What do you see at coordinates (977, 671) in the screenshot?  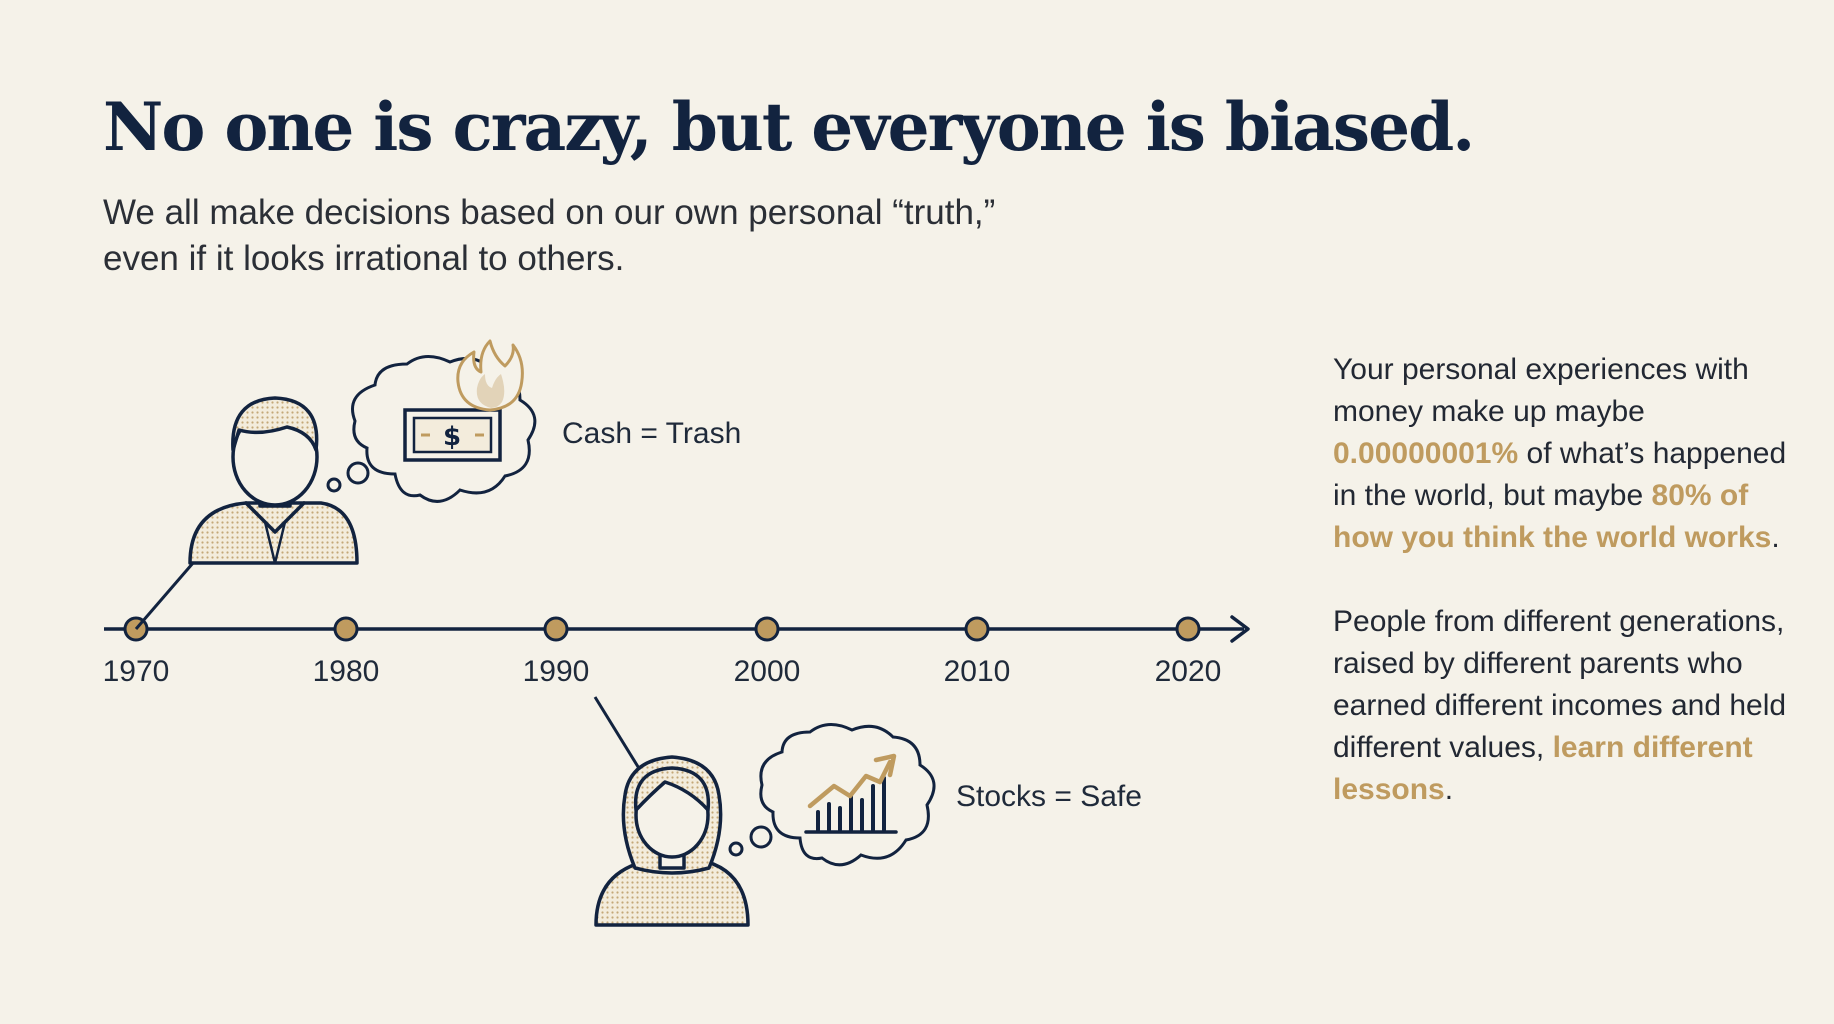 I see `year-label-2010: 2010` at bounding box center [977, 671].